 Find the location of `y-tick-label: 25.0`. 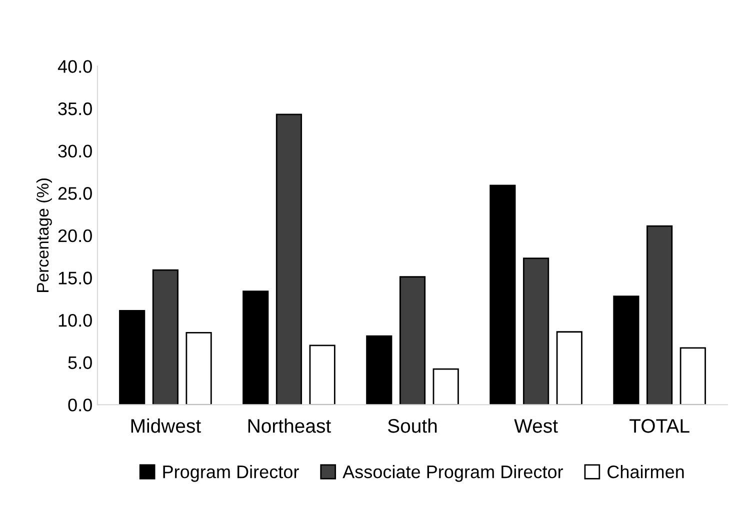

y-tick-label: 25.0 is located at coordinates (75, 193).